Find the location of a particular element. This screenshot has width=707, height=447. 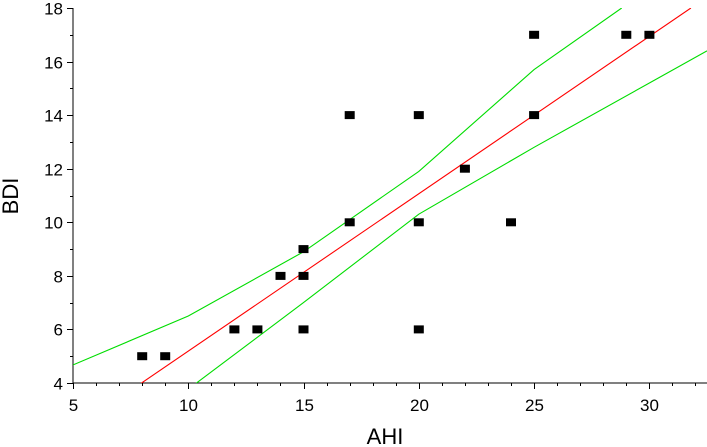

y-tick-label: 6 is located at coordinates (58, 330).